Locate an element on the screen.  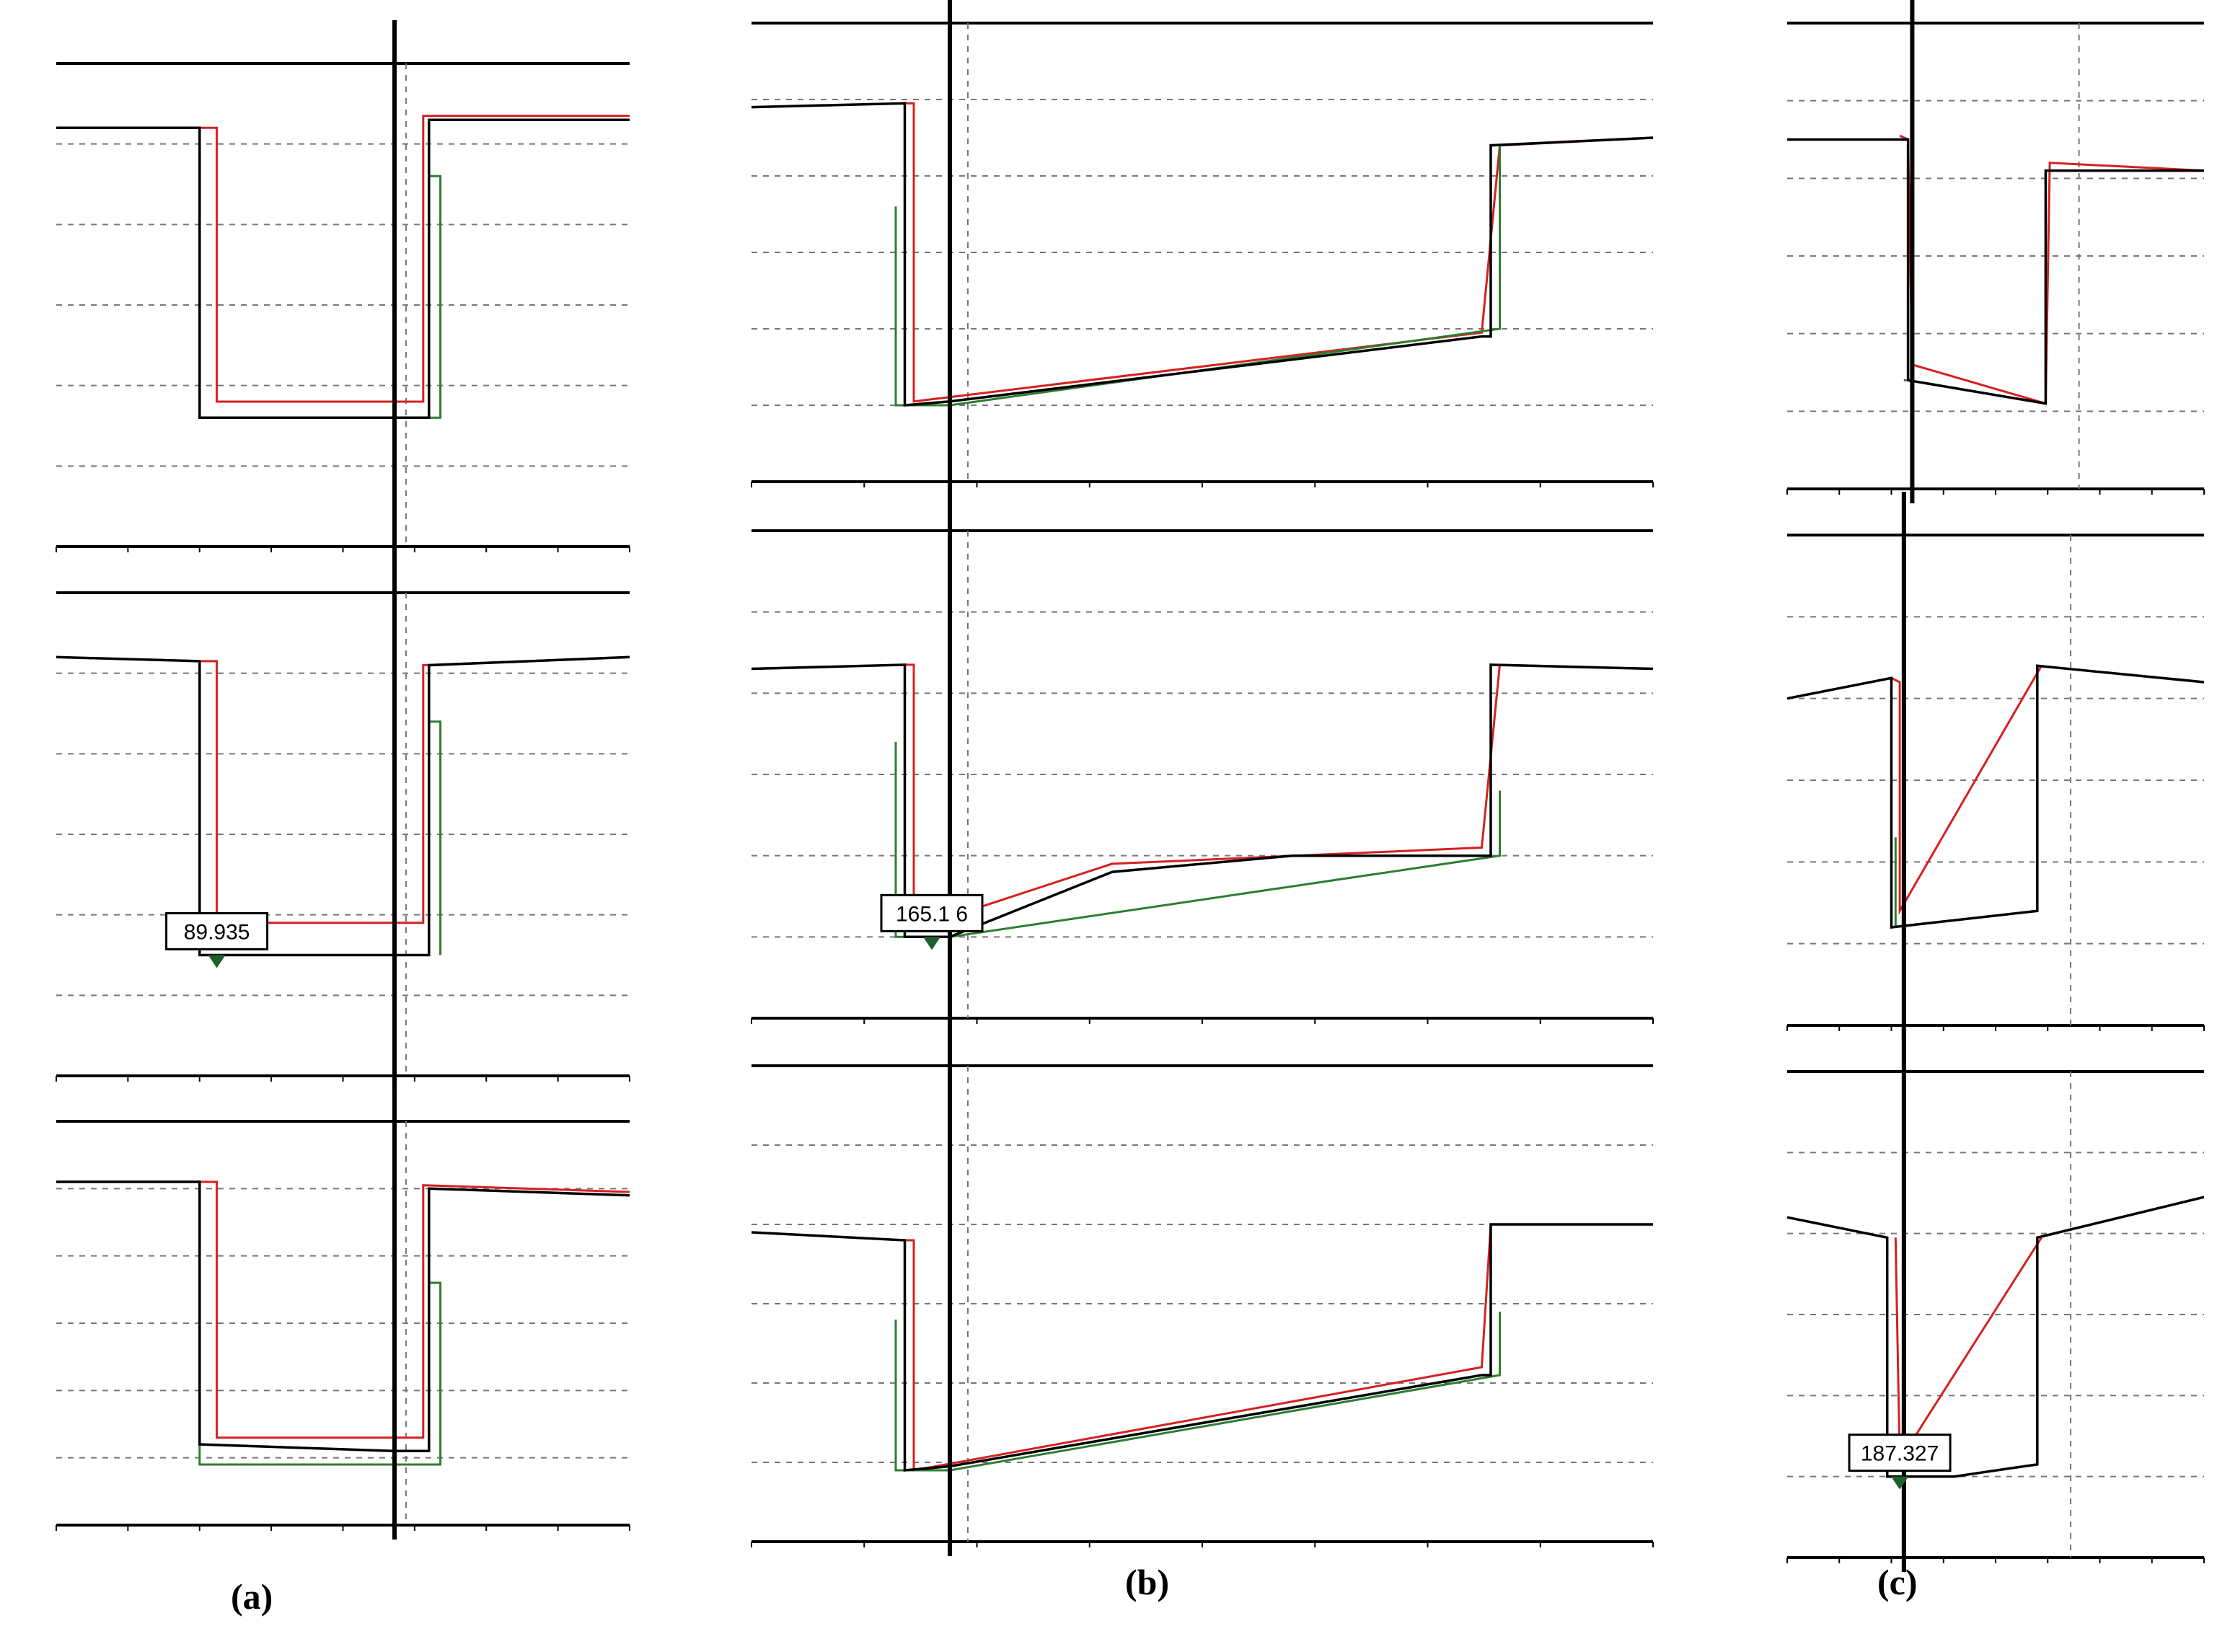
chart-panel-b3 is located at coordinates (1202, 1289).